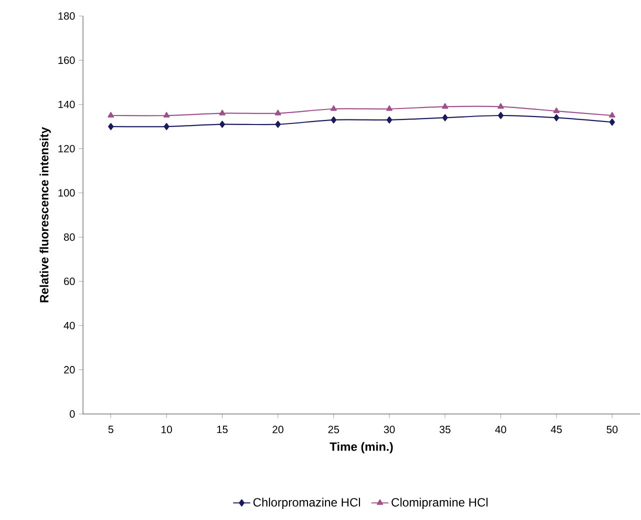 The height and width of the screenshot is (520, 641). Describe the element at coordinates (66, 193) in the screenshot. I see `y-tick-label: 100` at that location.